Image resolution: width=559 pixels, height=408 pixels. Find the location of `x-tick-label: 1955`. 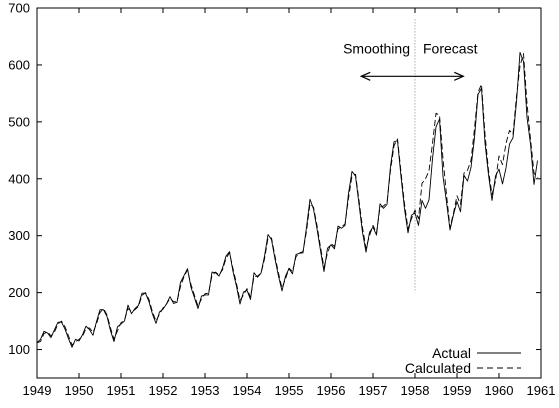

x-tick-label: 1955 is located at coordinates (289, 390).